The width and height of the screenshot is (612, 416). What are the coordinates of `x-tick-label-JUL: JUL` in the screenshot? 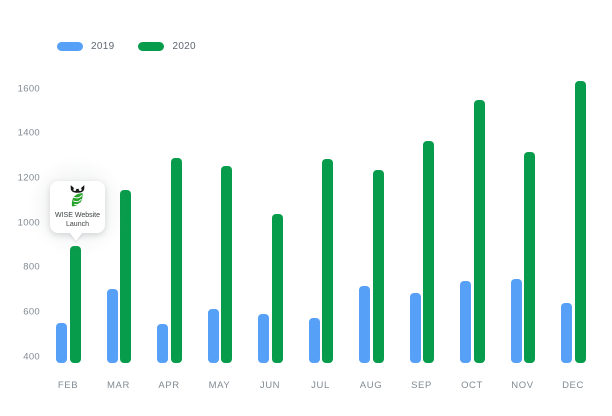 It's located at (320, 385).